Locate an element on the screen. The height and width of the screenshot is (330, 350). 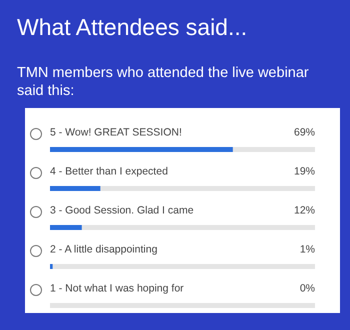
data-label: 0% is located at coordinates (307, 288).